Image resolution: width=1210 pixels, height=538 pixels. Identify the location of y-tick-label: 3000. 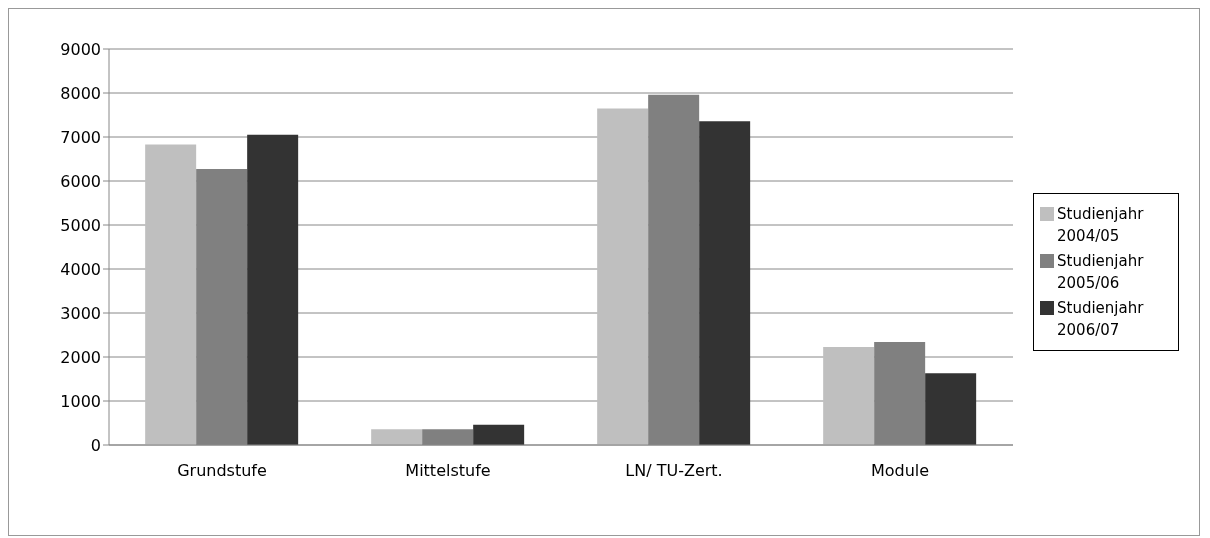
(80, 313).